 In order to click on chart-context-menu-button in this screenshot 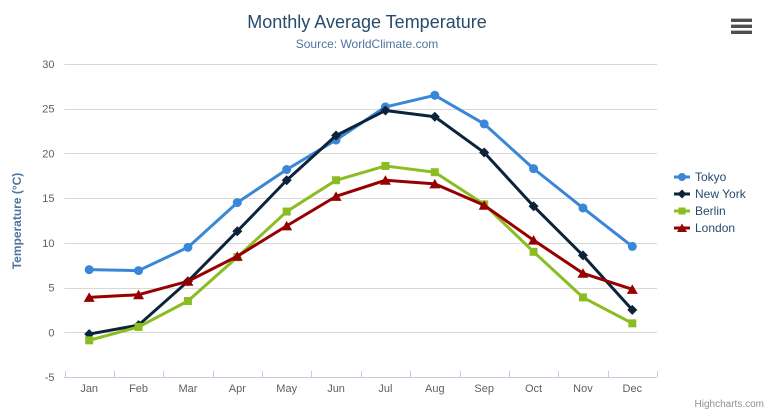, I will do `click(742, 26)`.